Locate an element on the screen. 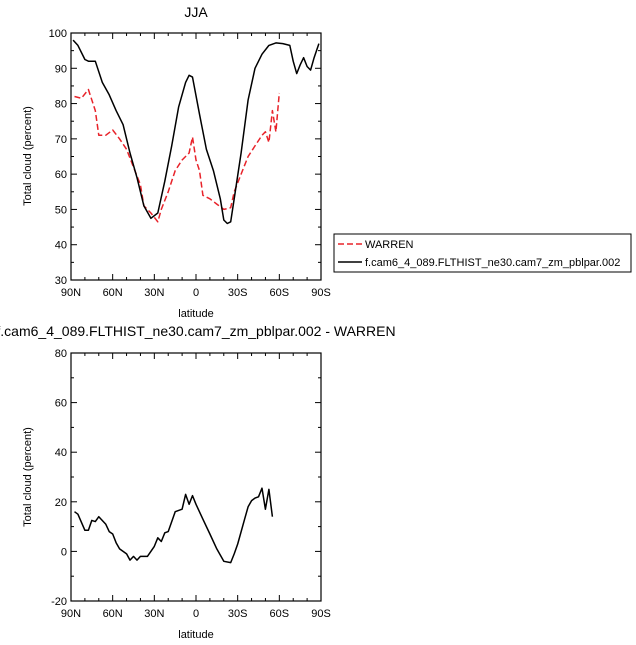 The image size is (636, 645). top-y-tick-label: 30 is located at coordinates (61, 281).